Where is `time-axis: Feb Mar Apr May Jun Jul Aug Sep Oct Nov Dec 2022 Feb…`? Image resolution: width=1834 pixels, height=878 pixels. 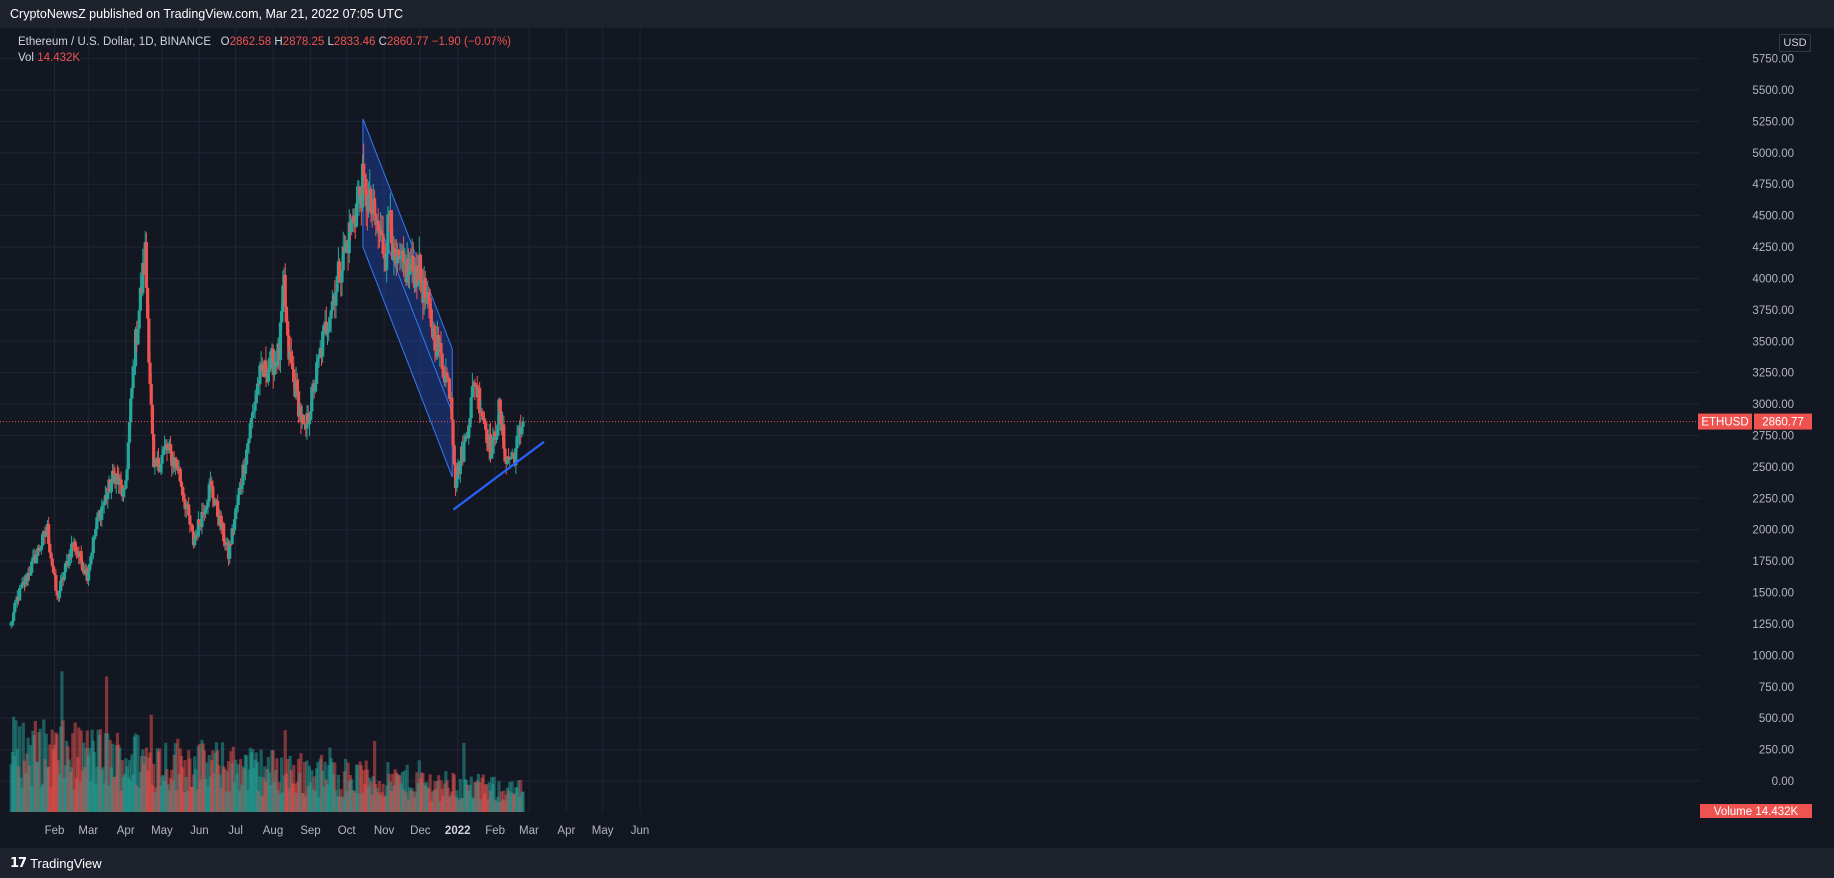 time-axis: Feb Mar Apr May Jun Jul Aug Sep Oct Nov Dec 2022 Feb… is located at coordinates (347, 831).